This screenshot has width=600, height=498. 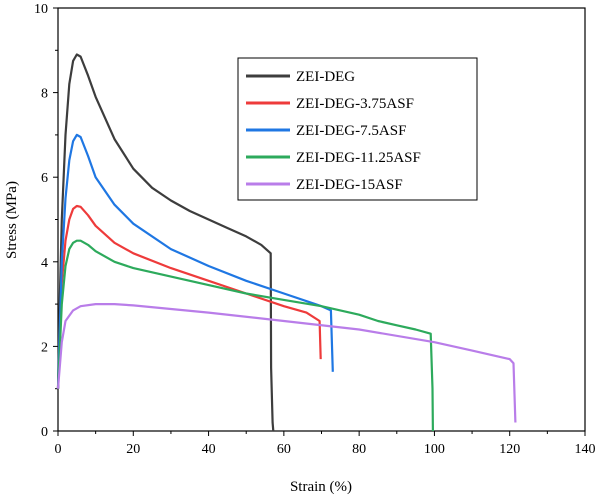 What do you see at coordinates (434, 449) in the screenshot?
I see `x-tick-label: 100` at bounding box center [434, 449].